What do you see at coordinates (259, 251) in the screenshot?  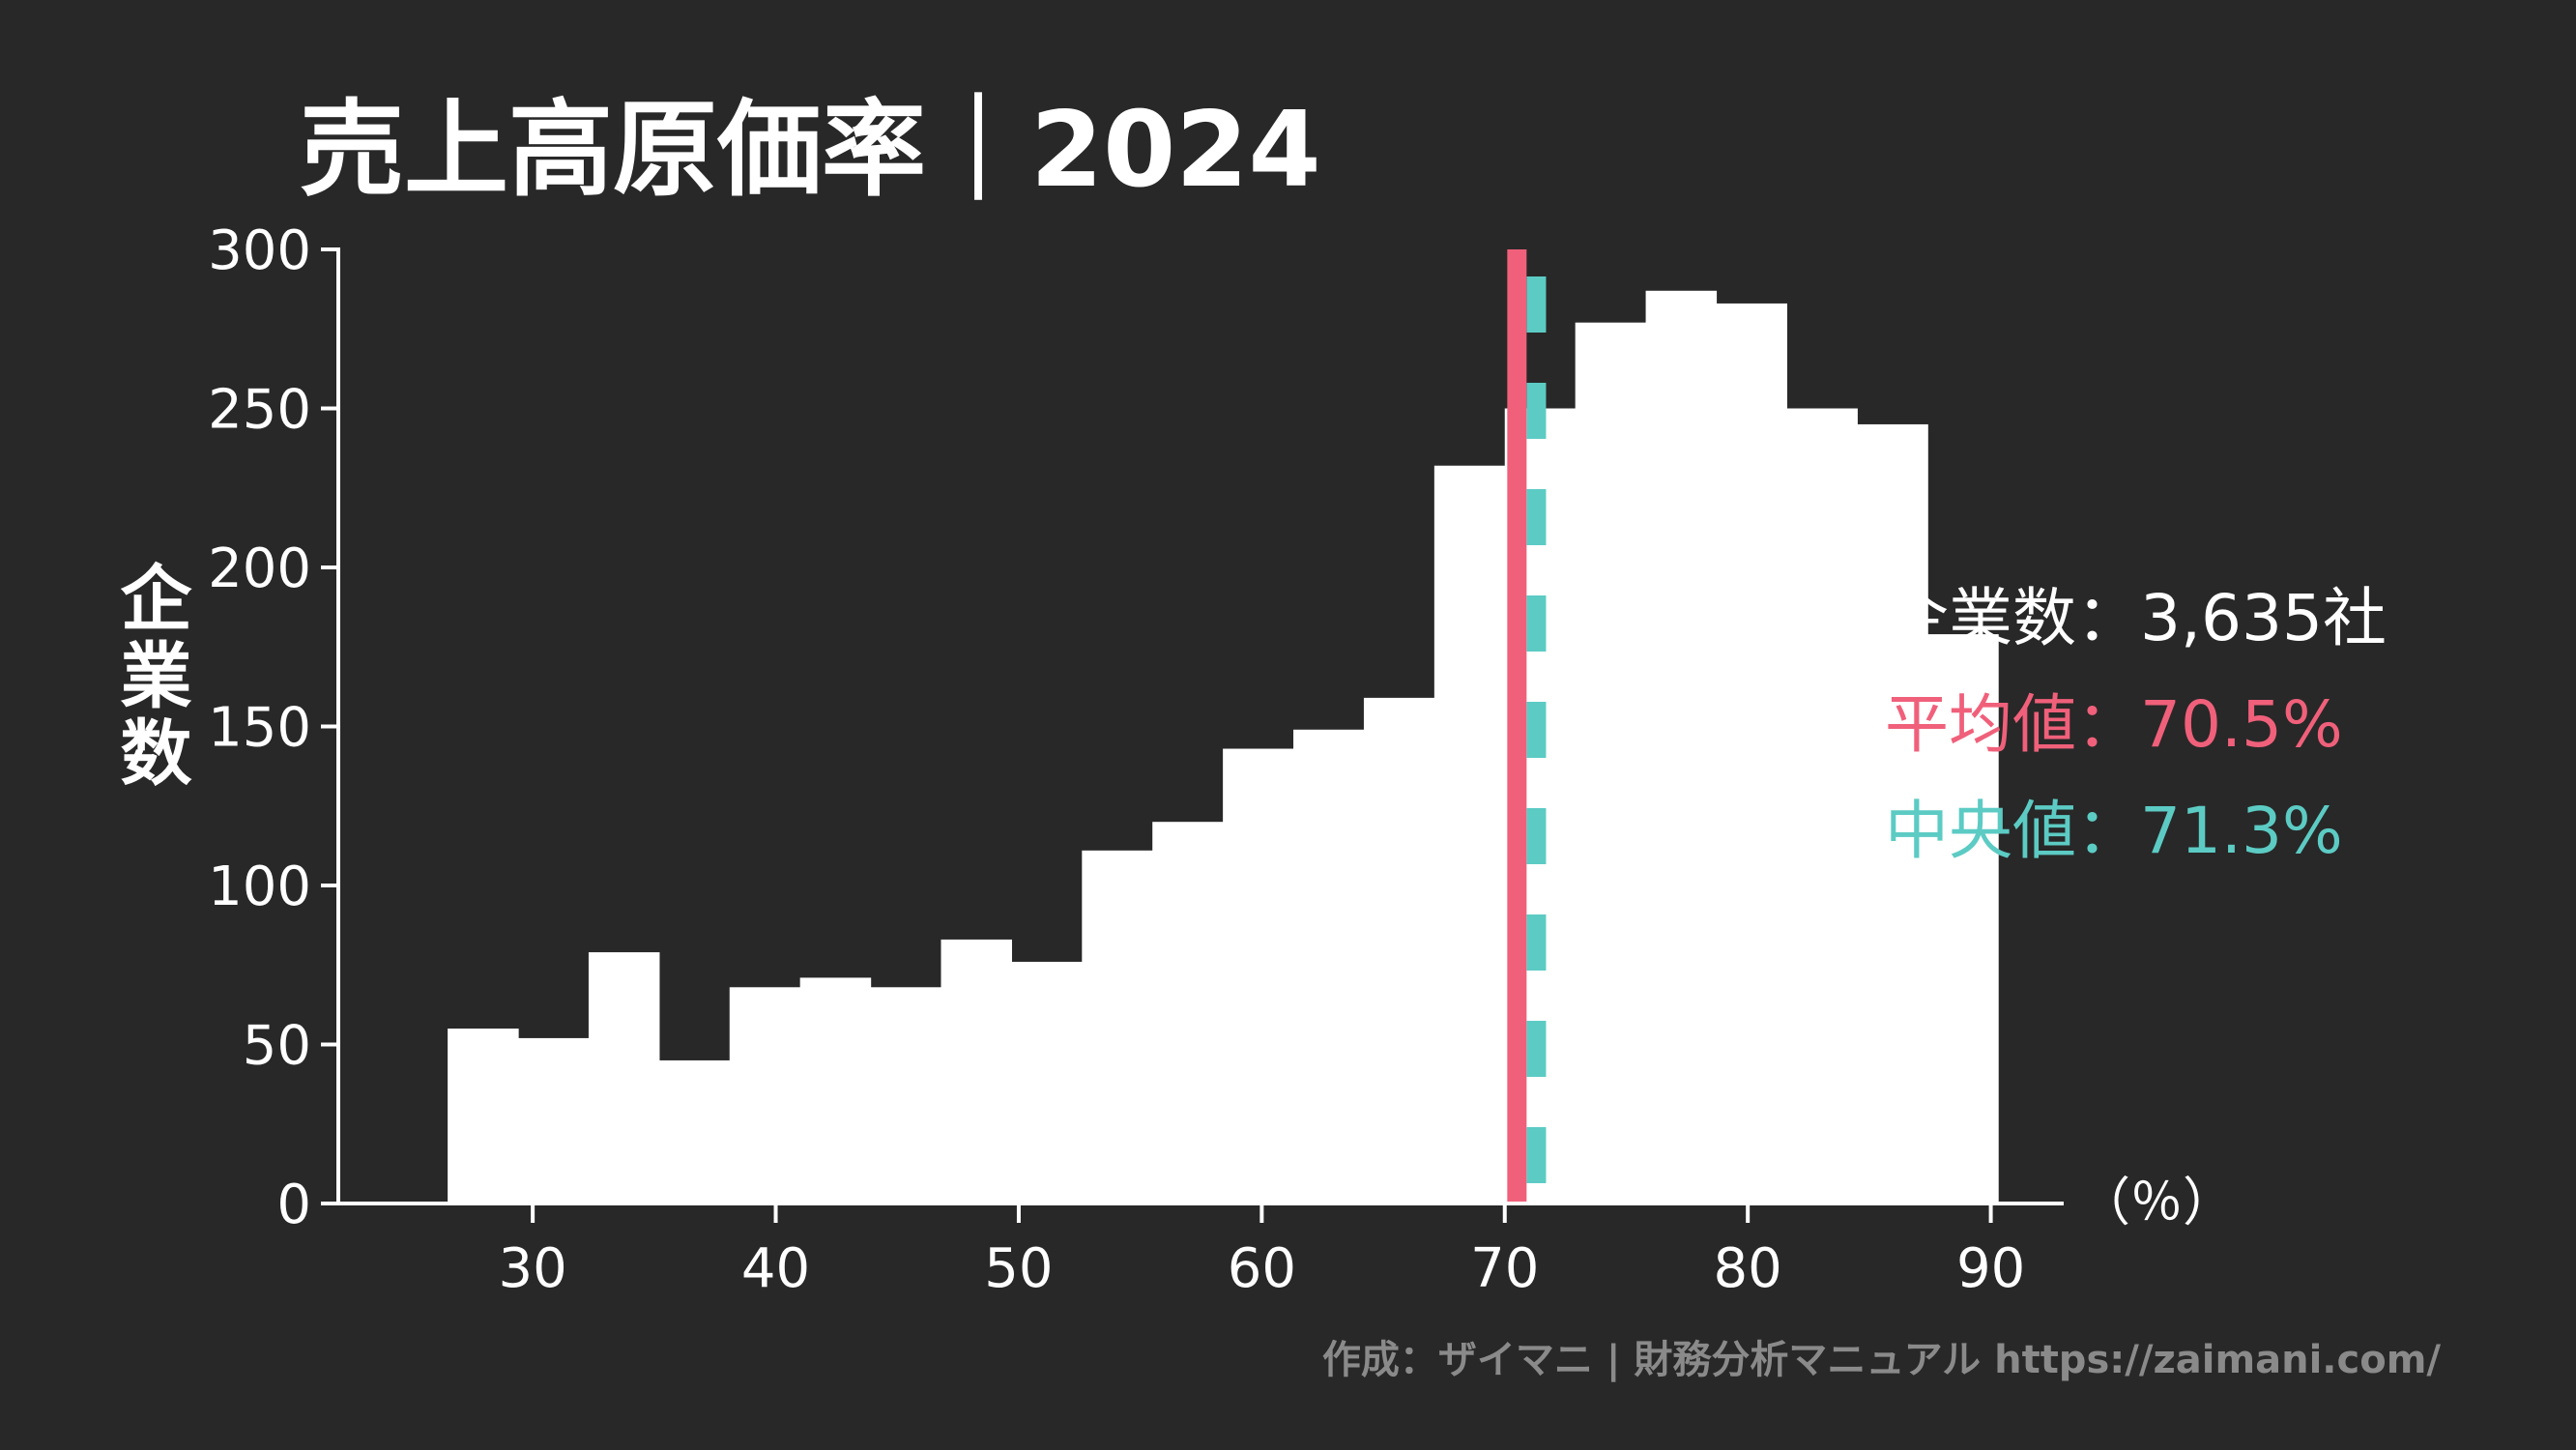 I see `y-tick-label: 300` at bounding box center [259, 251].